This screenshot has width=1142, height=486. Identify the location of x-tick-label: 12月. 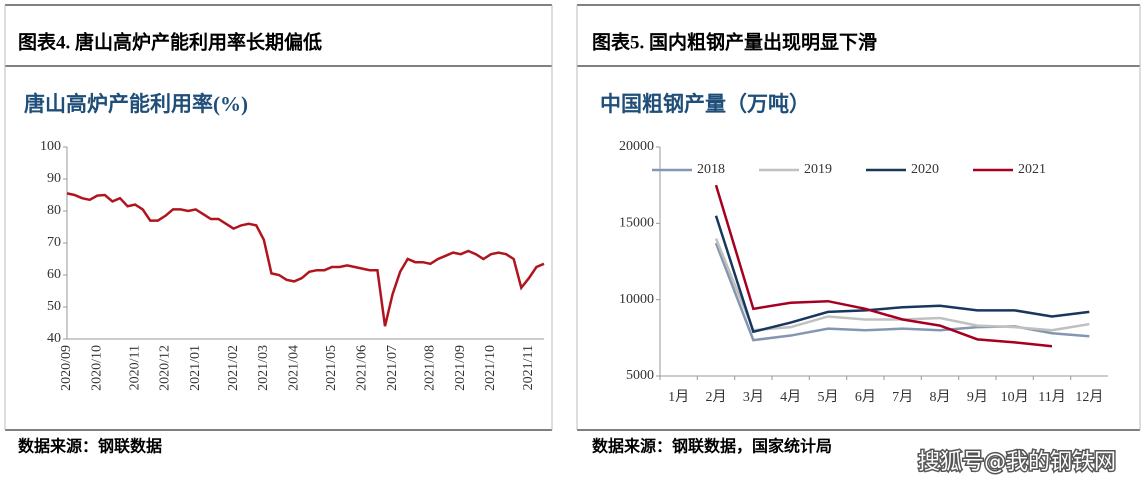
(1089, 397).